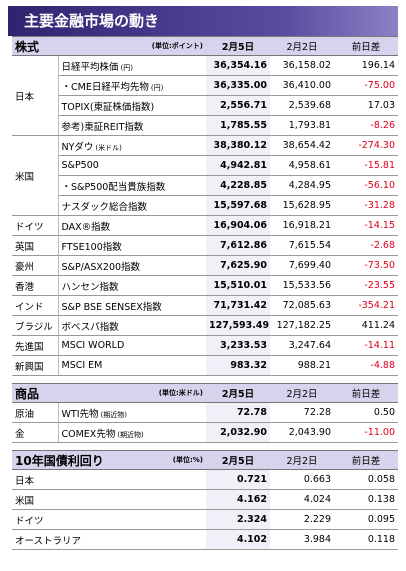 Image resolution: width=406 pixels, height=571 pixels. What do you see at coordinates (238, 539) in the screenshot?
I see `value-cur: 4.102` at bounding box center [238, 539].